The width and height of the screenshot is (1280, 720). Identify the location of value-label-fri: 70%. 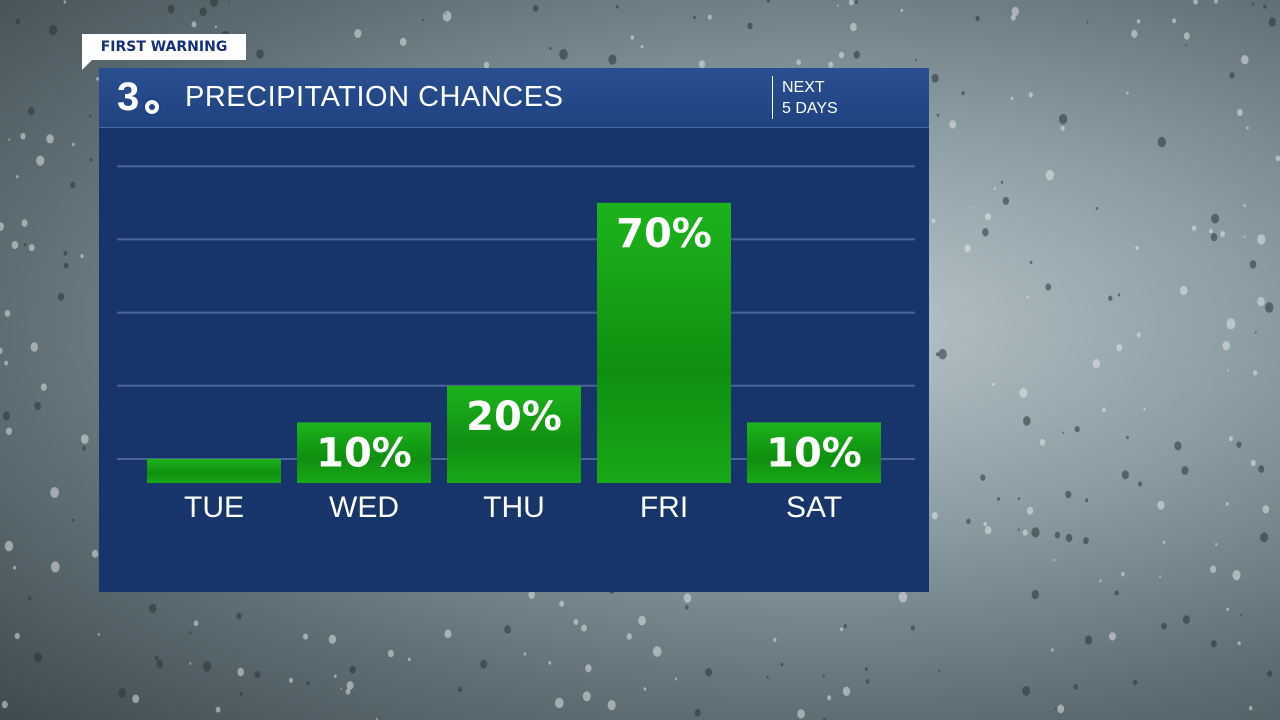
(664, 234).